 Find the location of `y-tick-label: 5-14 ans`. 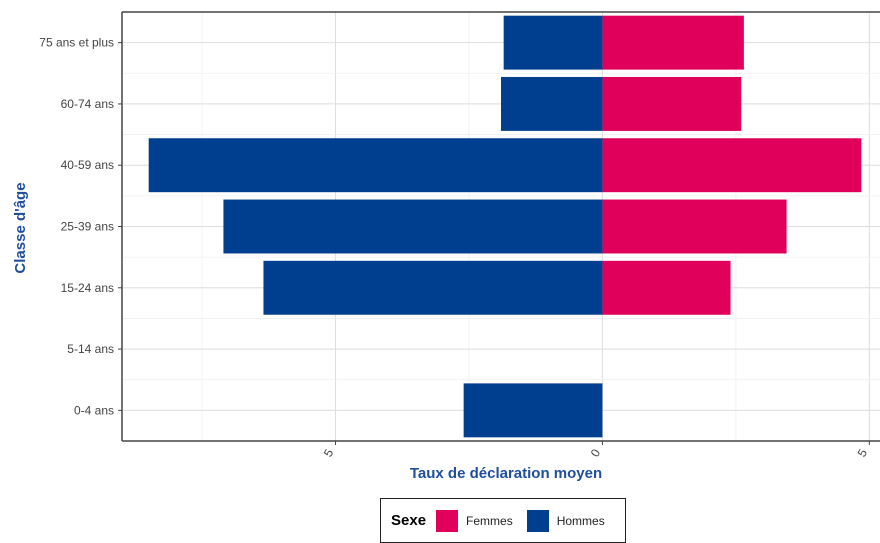

y-tick-label: 5-14 ans is located at coordinates (90, 349).